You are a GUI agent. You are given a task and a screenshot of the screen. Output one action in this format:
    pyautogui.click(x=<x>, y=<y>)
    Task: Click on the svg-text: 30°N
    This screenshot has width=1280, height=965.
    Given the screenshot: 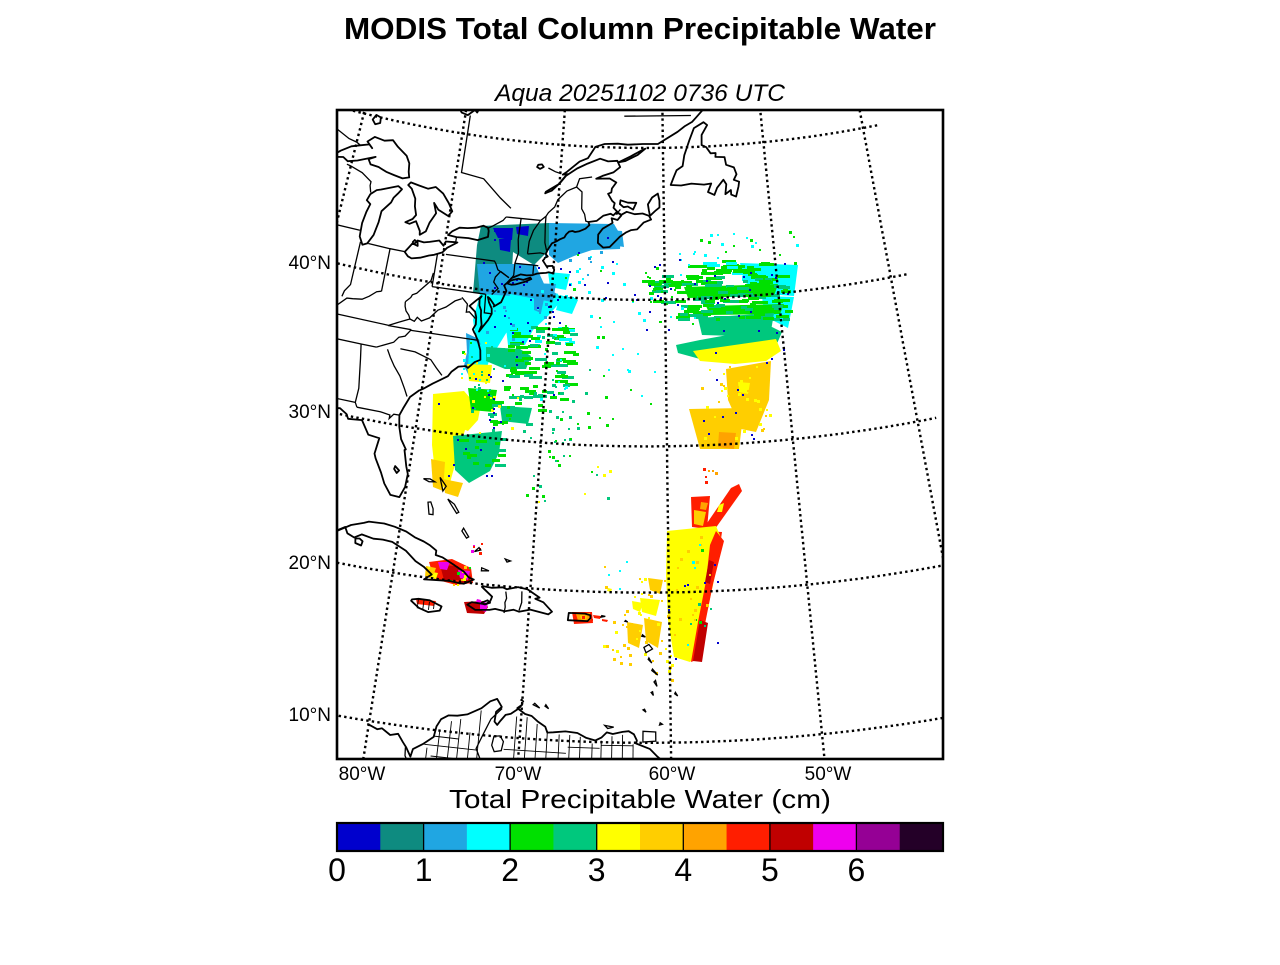 What is the action you would take?
    pyautogui.click(x=310, y=412)
    